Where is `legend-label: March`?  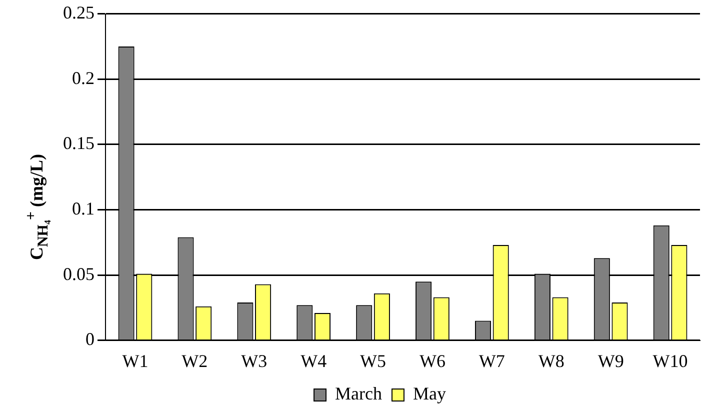
legend-label: March is located at coordinates (358, 394).